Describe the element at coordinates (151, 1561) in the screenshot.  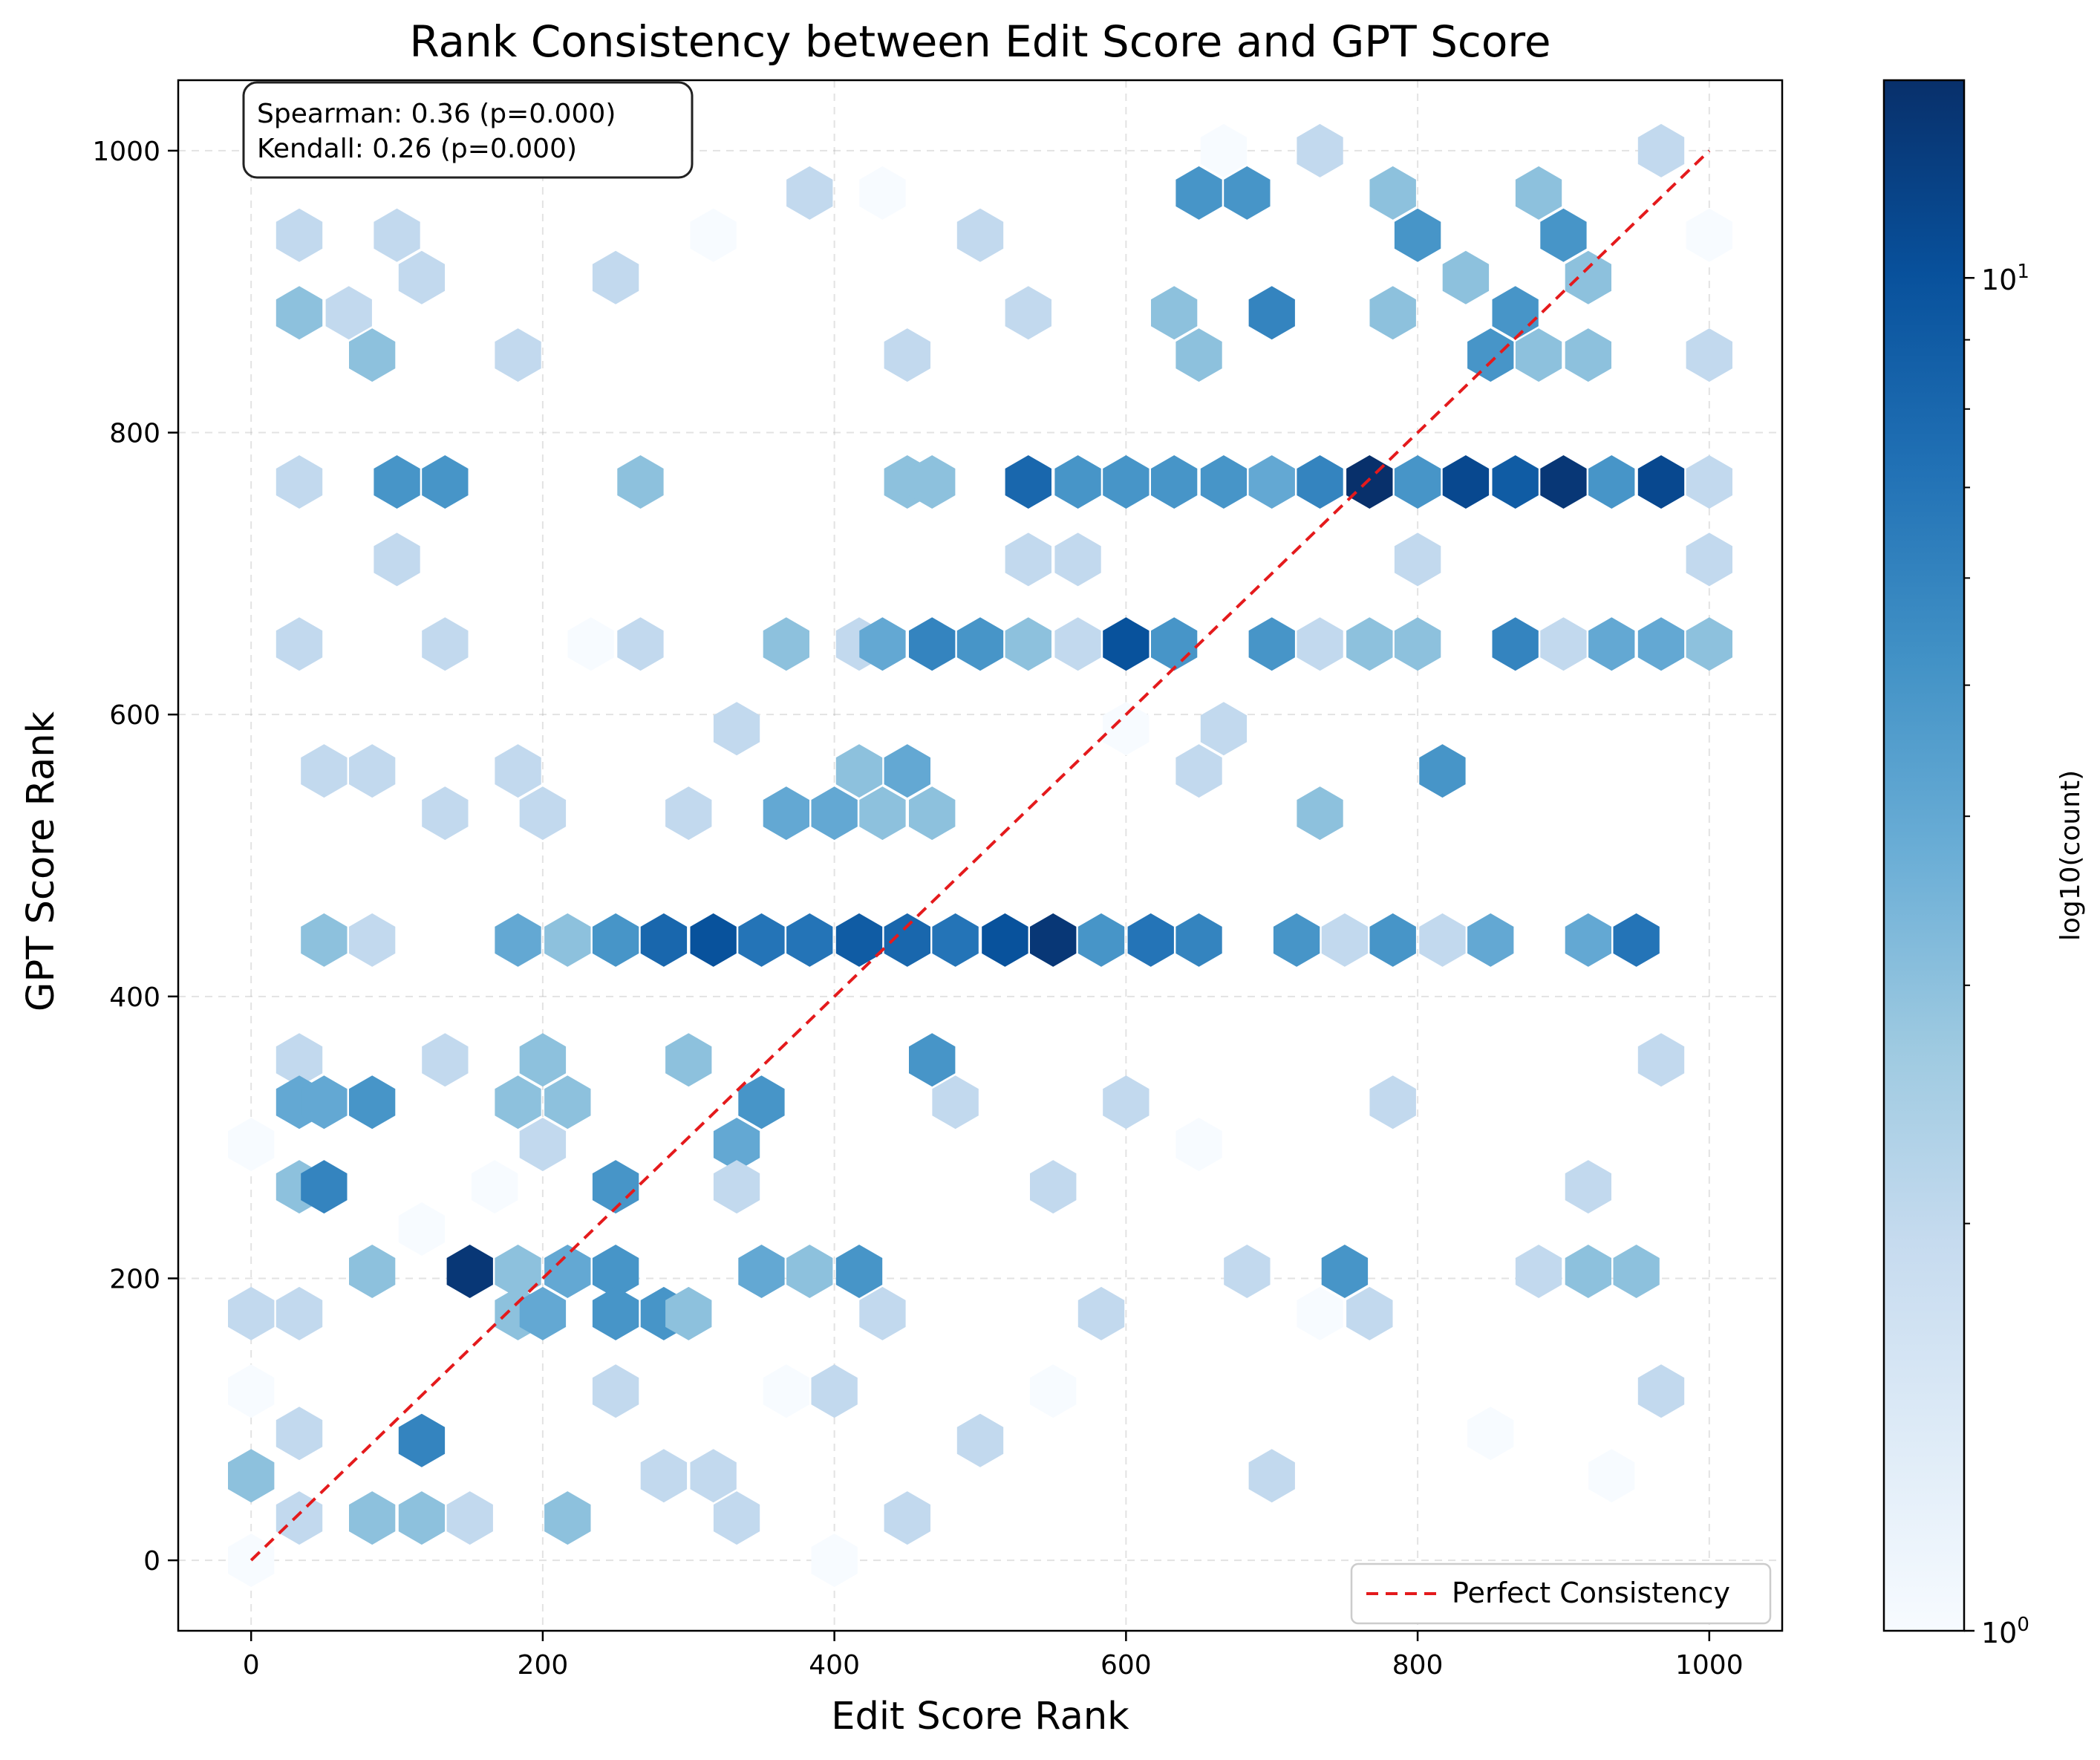
I see `y-tick-label-0: 0` at that location.